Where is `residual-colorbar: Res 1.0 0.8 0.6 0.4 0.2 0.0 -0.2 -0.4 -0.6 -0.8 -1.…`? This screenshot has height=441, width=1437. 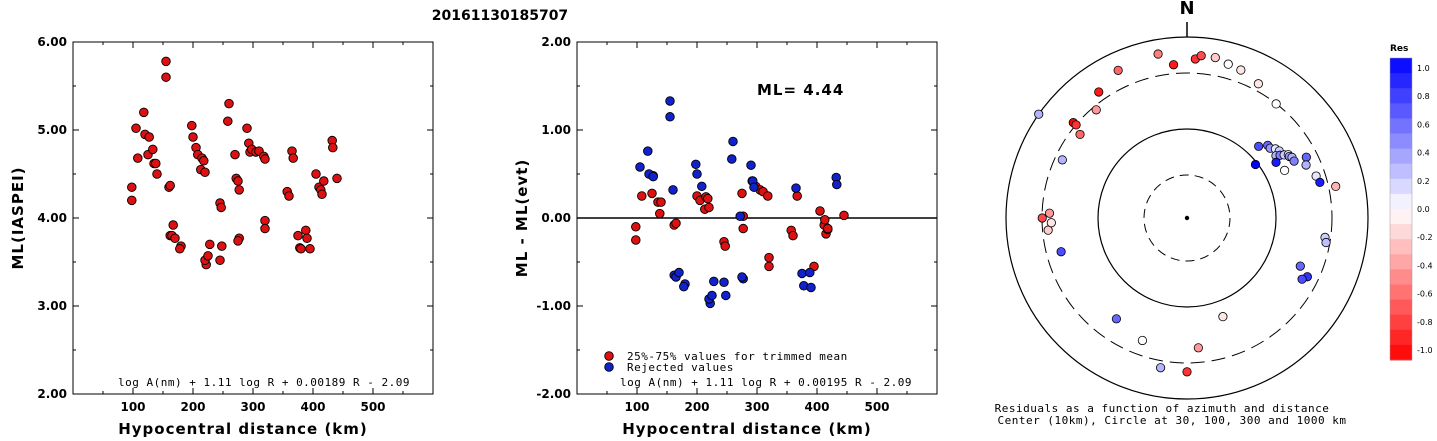
residual-colorbar: Res 1.0 0.8 0.6 0.4 0.2 0.0 -0.2 -0.4 -0.6 -0.8 -1.… is located at coordinates (1411, 202).